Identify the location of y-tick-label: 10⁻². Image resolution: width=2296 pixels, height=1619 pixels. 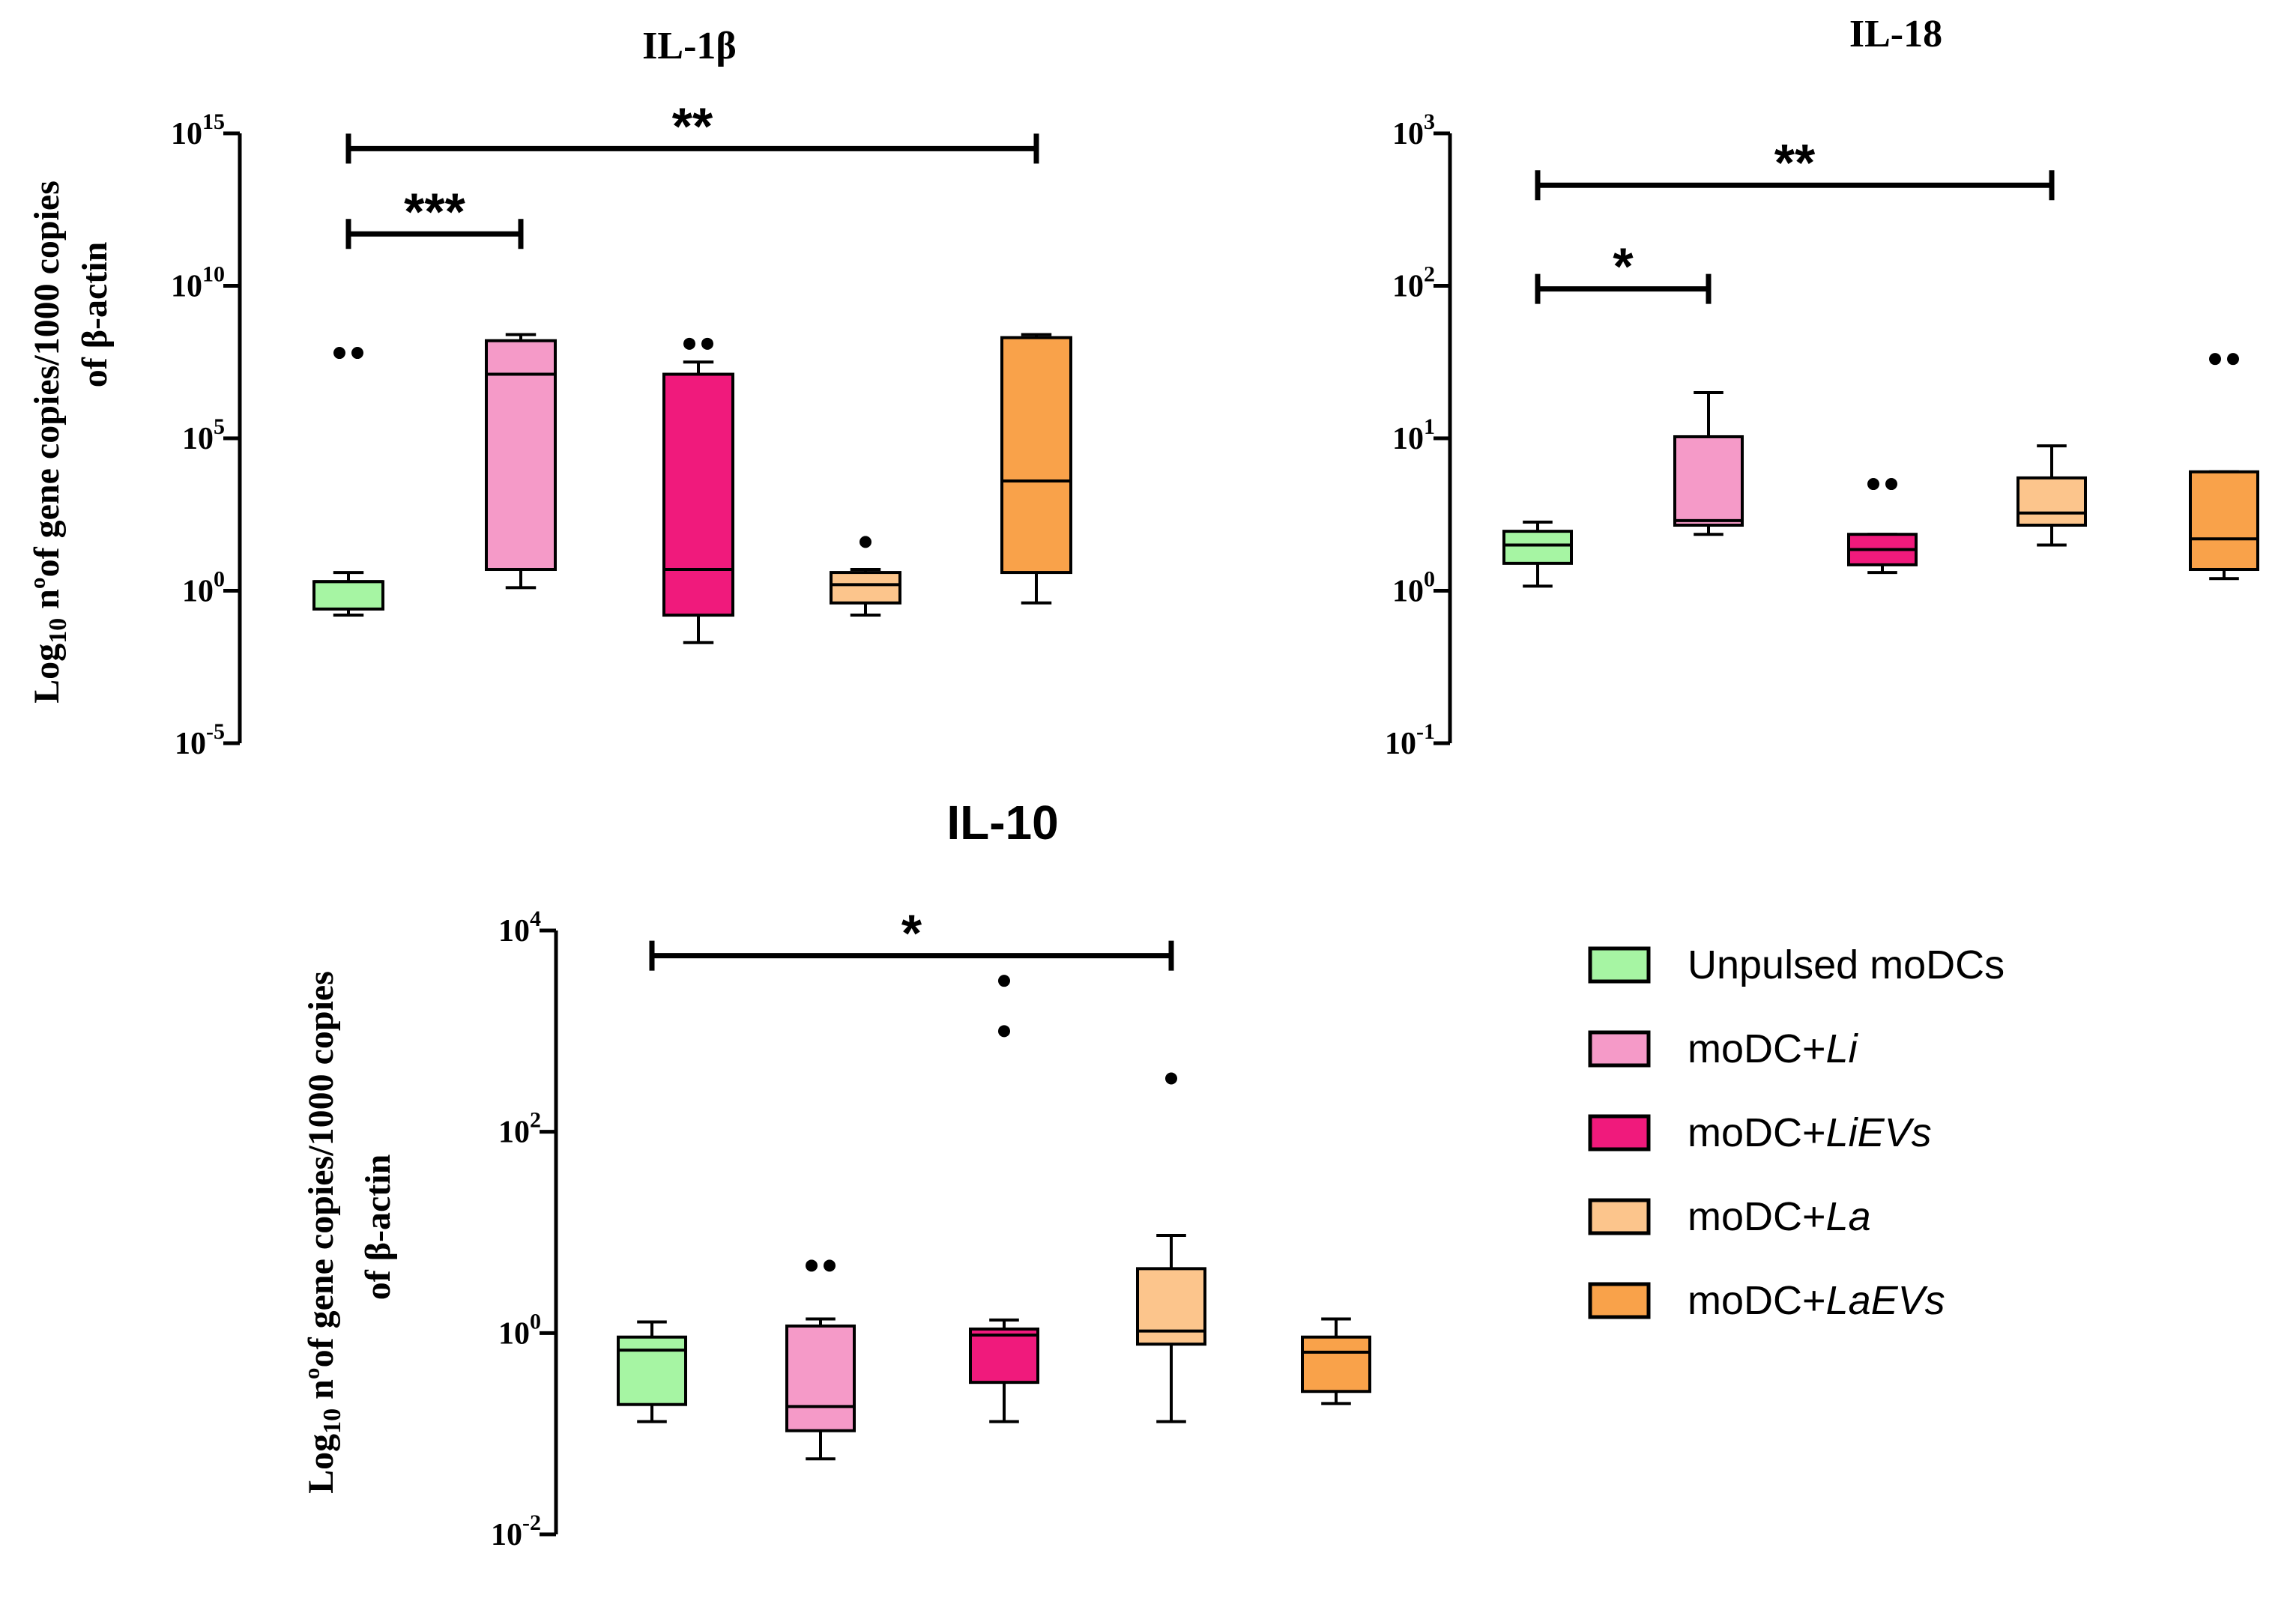
(516, 1531).